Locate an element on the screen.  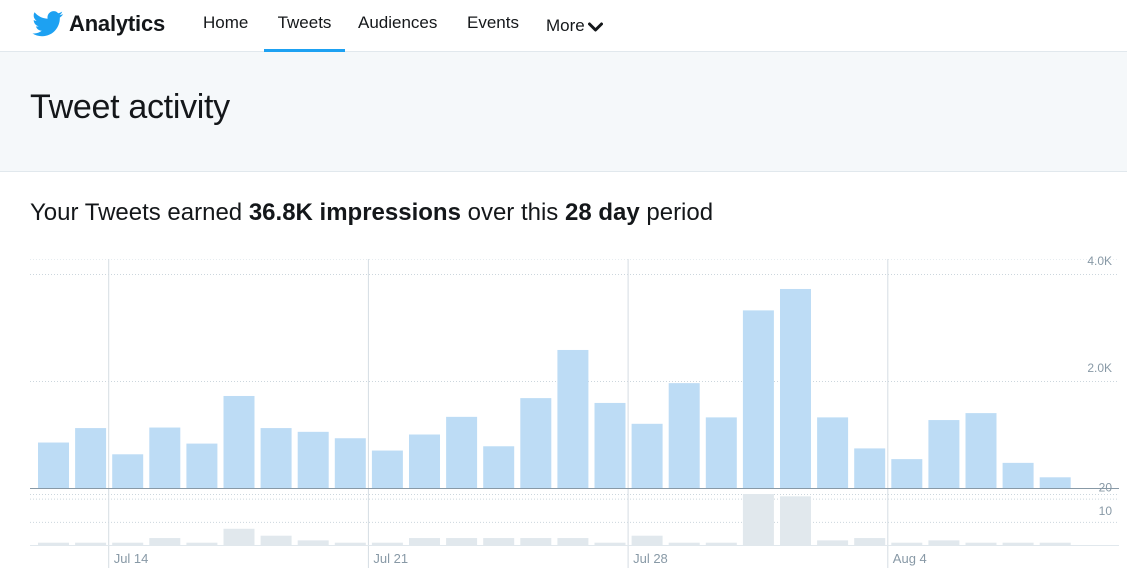
brand: Analytics is located at coordinates (98, 24).